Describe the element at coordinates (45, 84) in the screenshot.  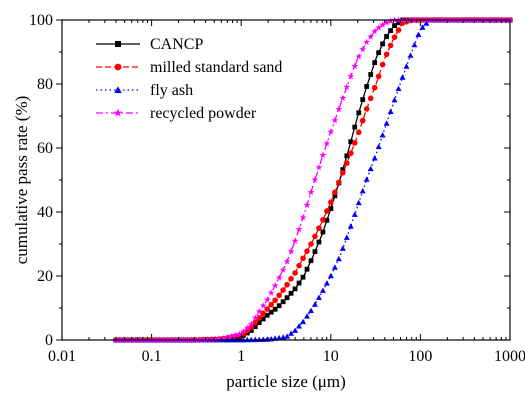
I see `y-tick-label: 80` at that location.